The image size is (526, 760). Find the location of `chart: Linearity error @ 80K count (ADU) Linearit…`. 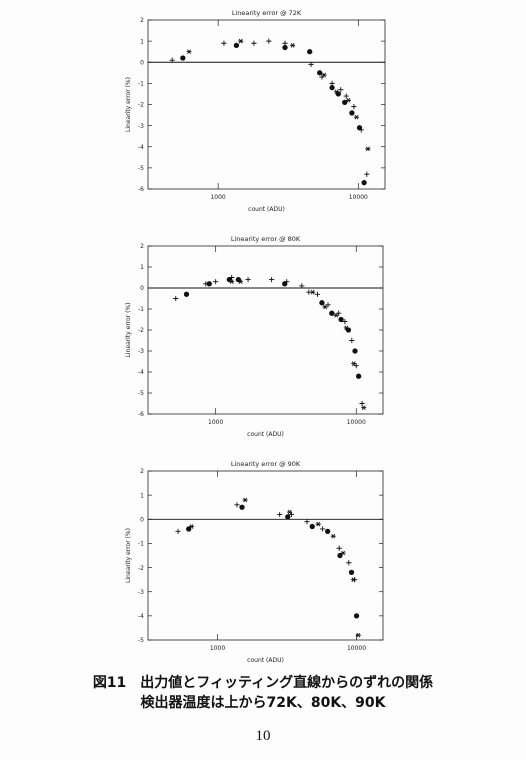

chart: Linearity error @ 80K count (ADU) Linearit… is located at coordinates (254, 336).